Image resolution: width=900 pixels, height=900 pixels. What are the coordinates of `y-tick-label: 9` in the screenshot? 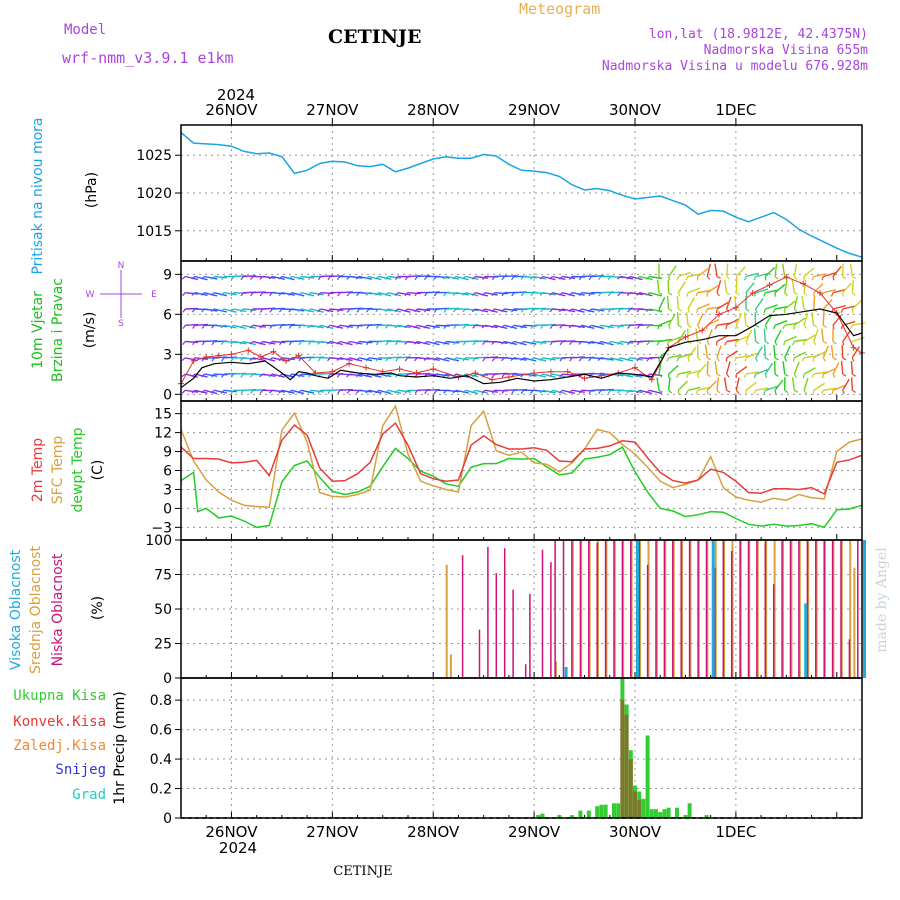 It's located at (167, 275).